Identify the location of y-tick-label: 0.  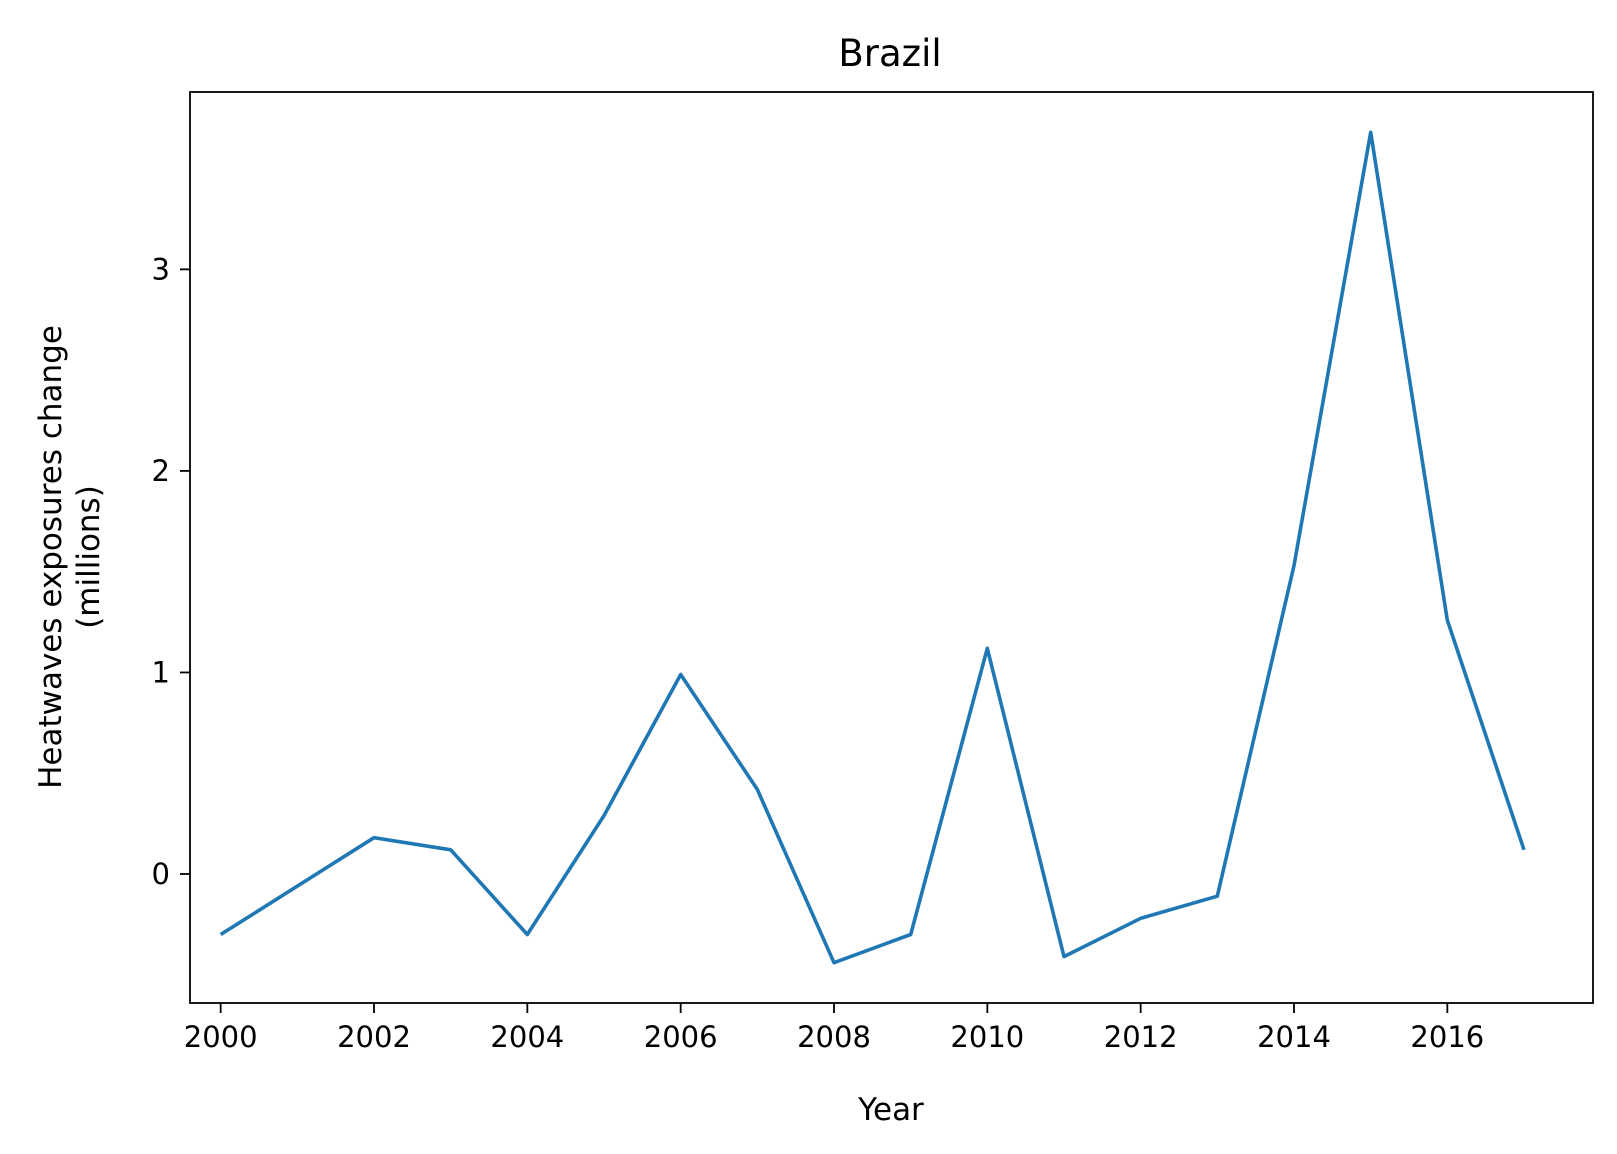
(161, 874).